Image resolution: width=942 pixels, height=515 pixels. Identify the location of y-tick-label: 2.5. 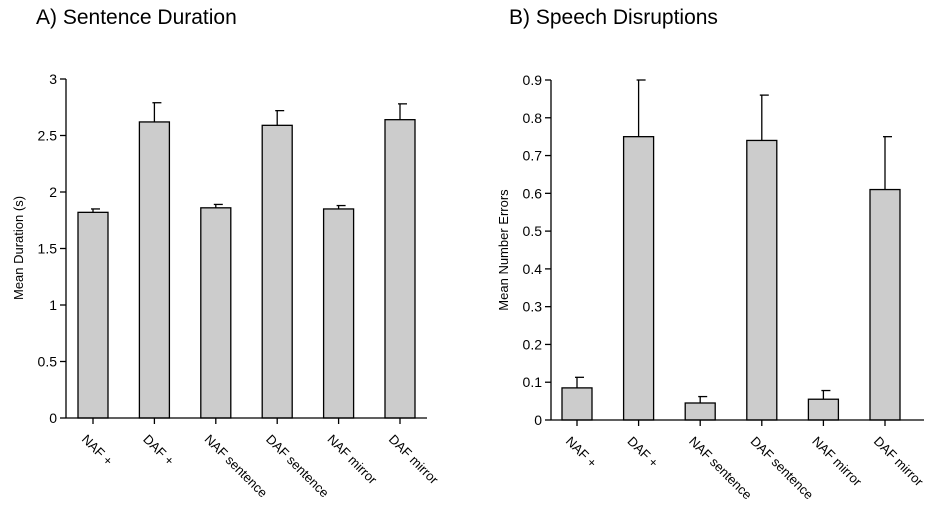
(48, 136).